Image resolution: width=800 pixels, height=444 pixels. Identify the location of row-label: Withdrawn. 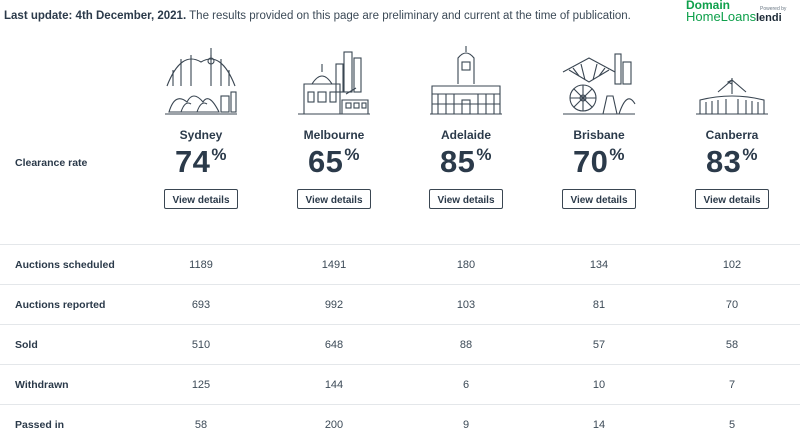
(42, 385).